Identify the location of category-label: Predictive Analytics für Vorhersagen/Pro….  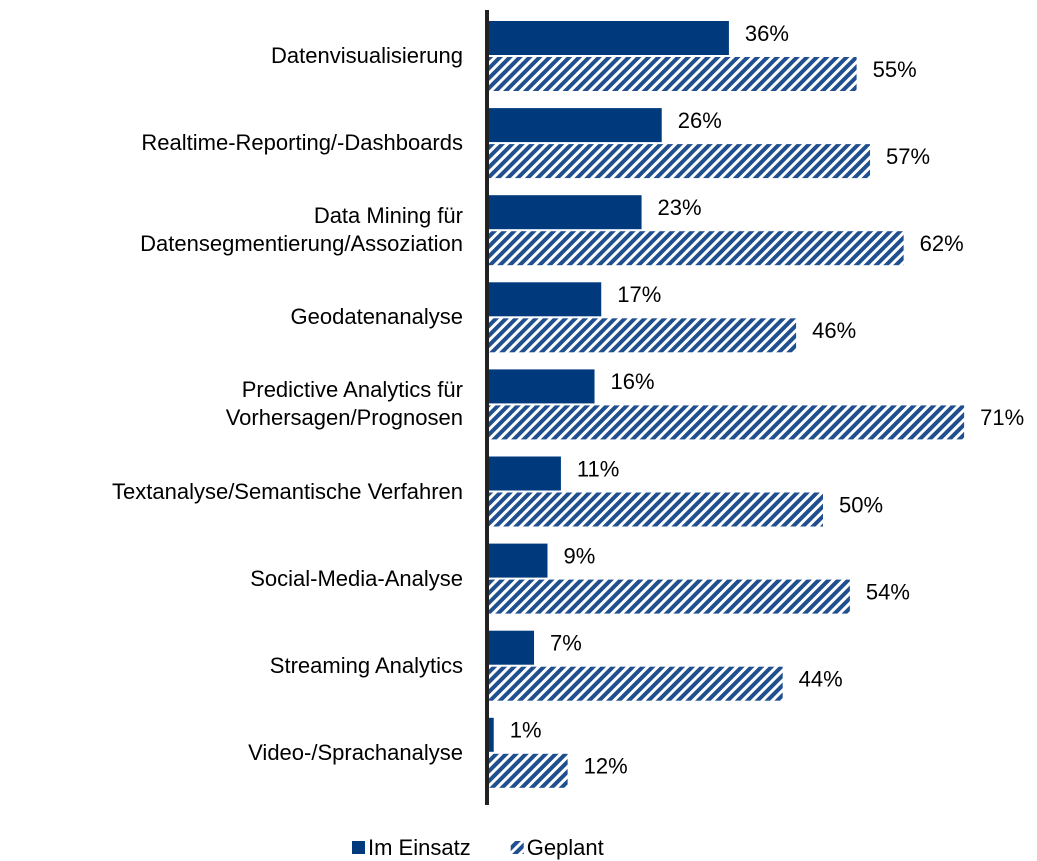
(344, 404).